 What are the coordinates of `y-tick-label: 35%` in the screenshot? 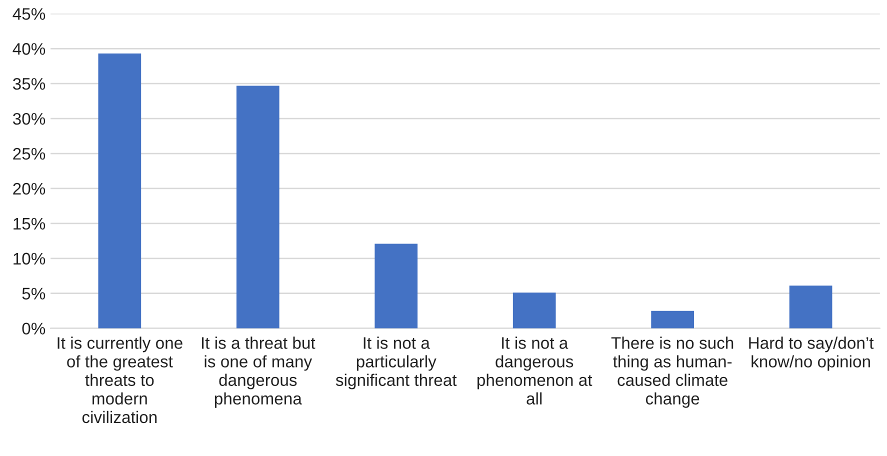 It's located at (29, 84).